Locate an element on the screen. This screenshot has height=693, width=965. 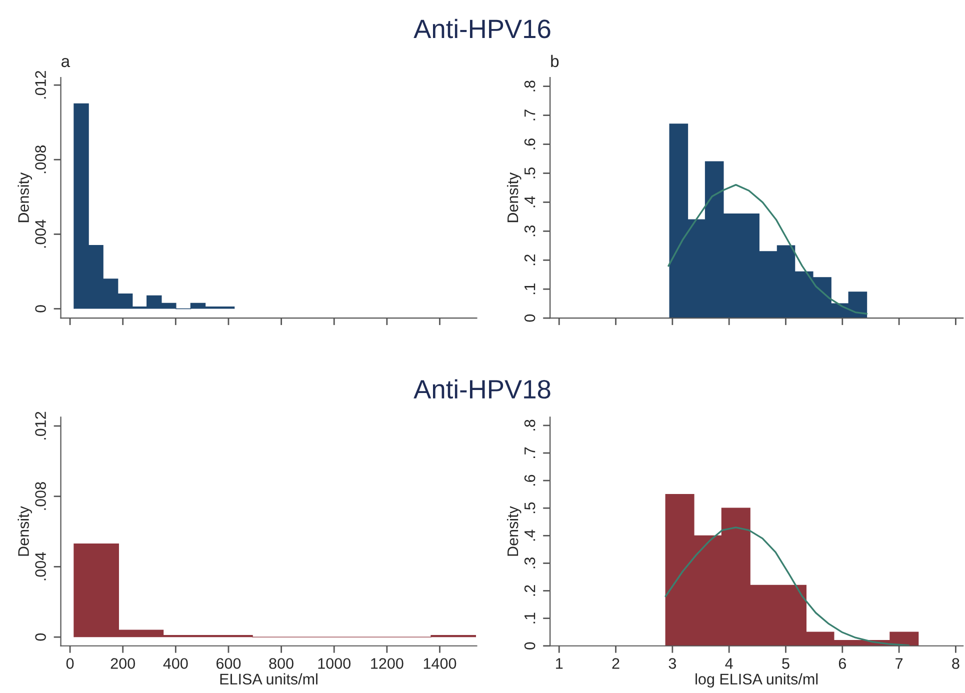
text: a is located at coordinates (66, 63).